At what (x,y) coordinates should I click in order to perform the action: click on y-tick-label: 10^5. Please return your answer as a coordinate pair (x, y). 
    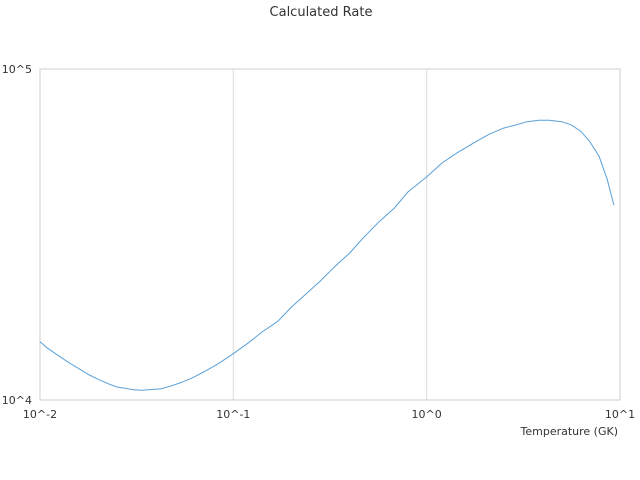
    Looking at the image, I should click on (17, 69).